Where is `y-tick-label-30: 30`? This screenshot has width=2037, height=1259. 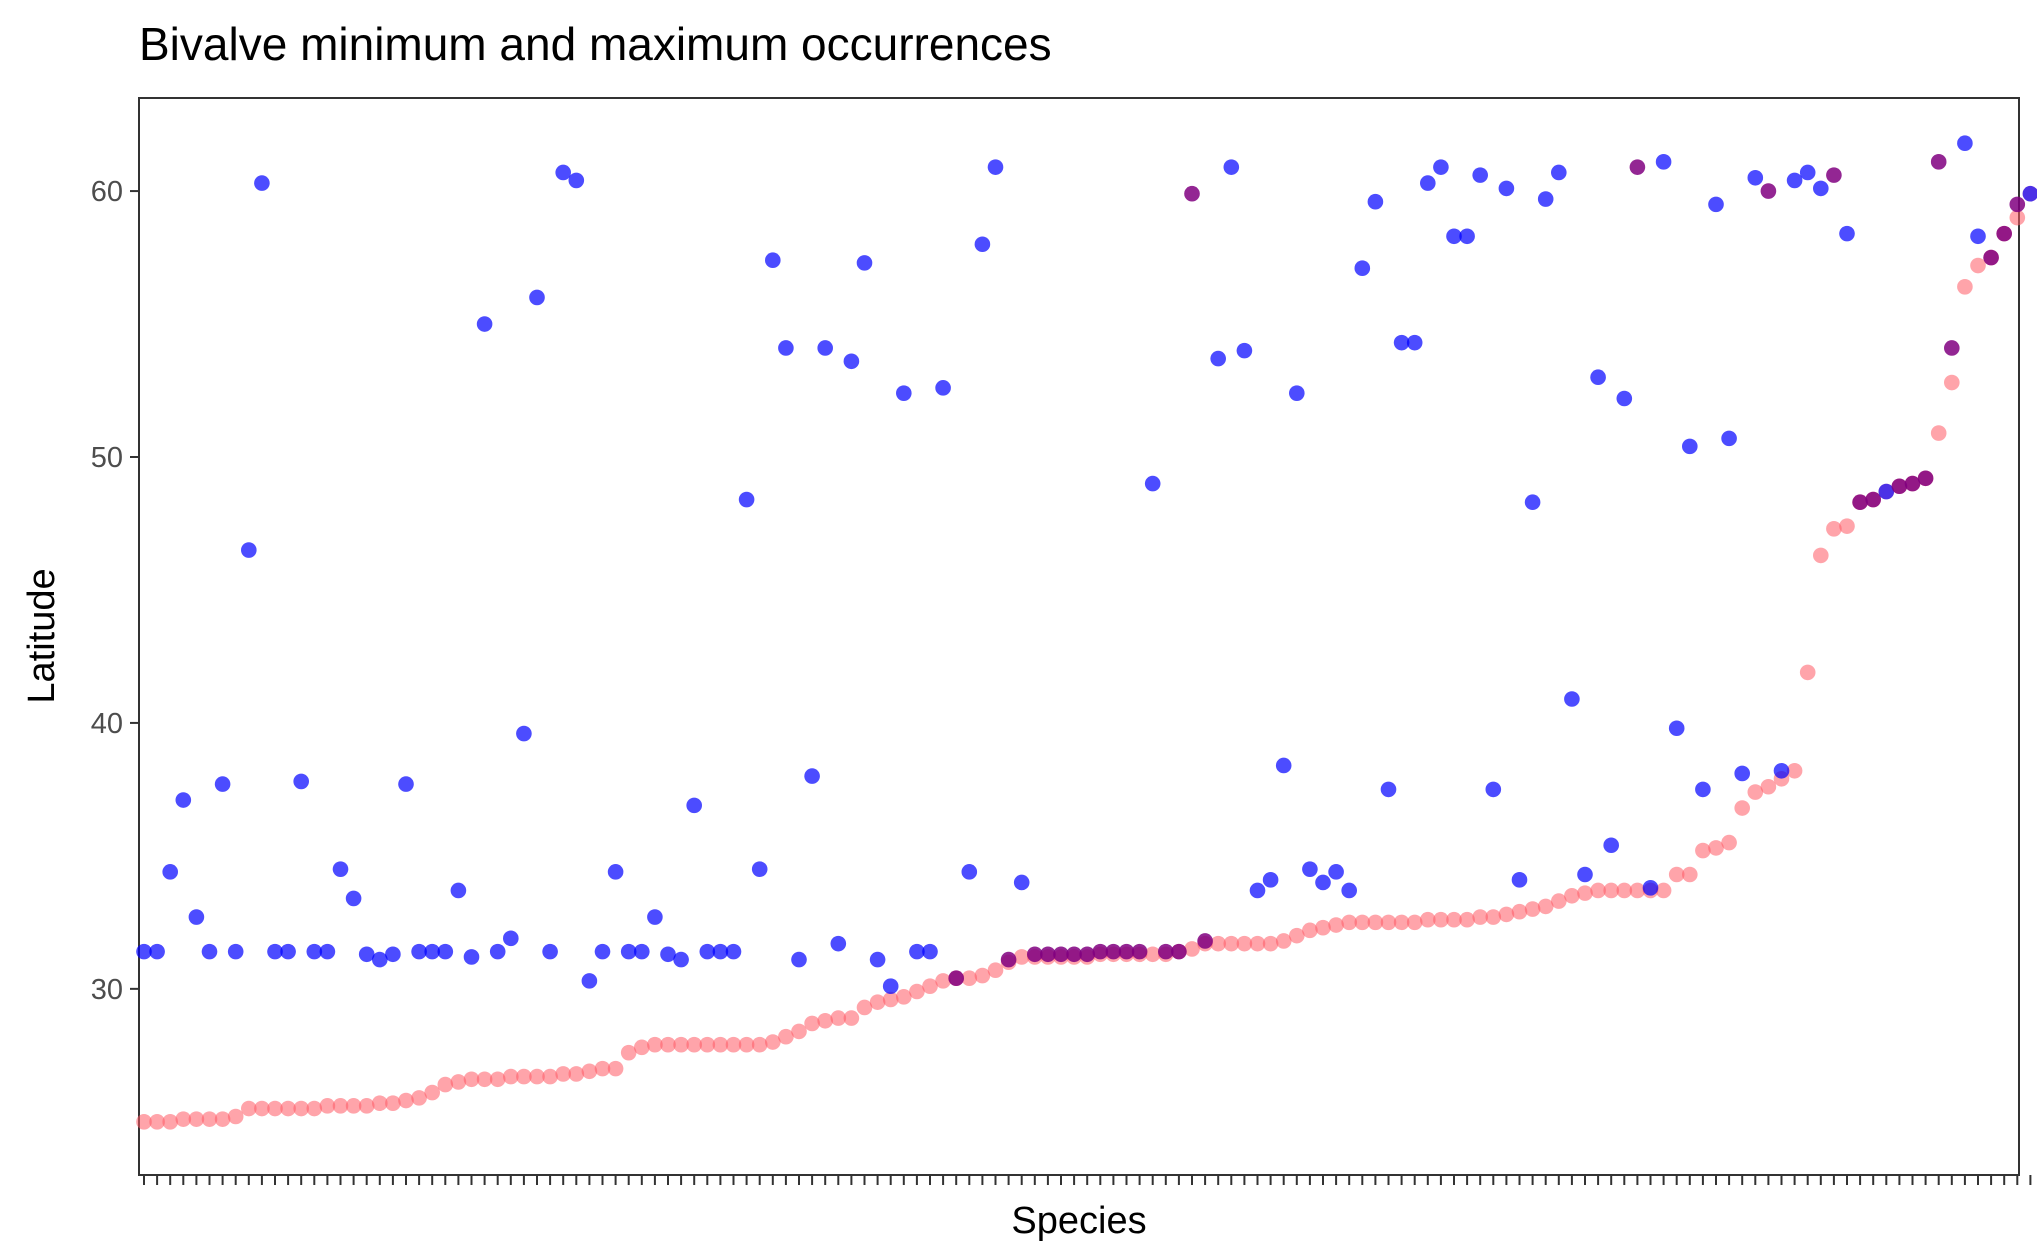 y-tick-label-30: 30 is located at coordinates (107, 990).